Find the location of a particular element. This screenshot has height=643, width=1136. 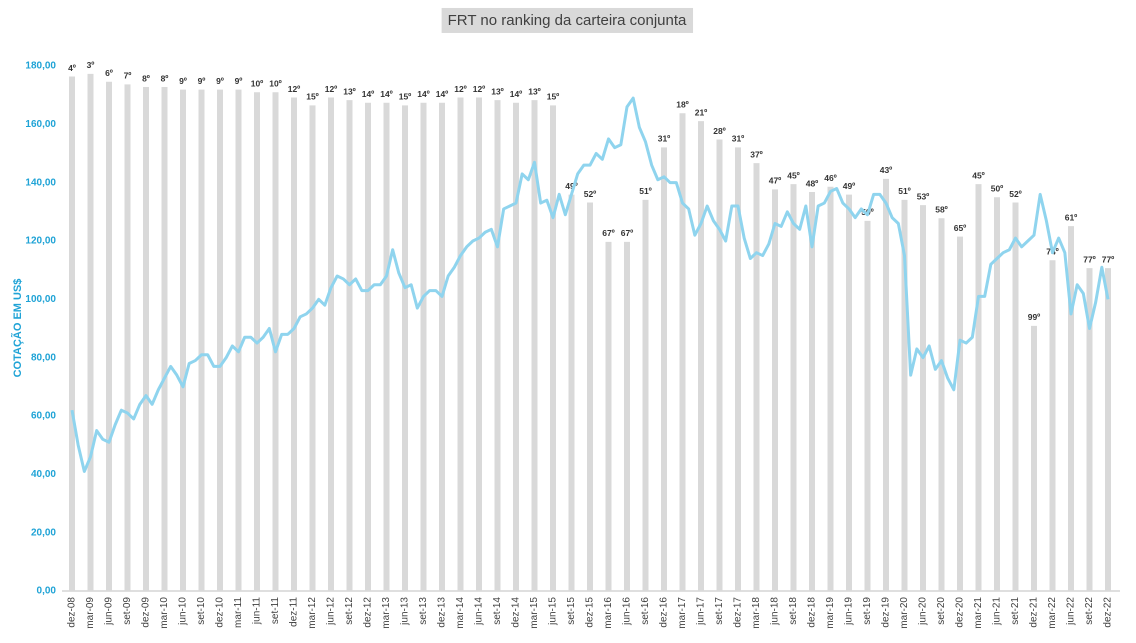

x-tick-label: mar-11 is located at coordinates (238, 612).